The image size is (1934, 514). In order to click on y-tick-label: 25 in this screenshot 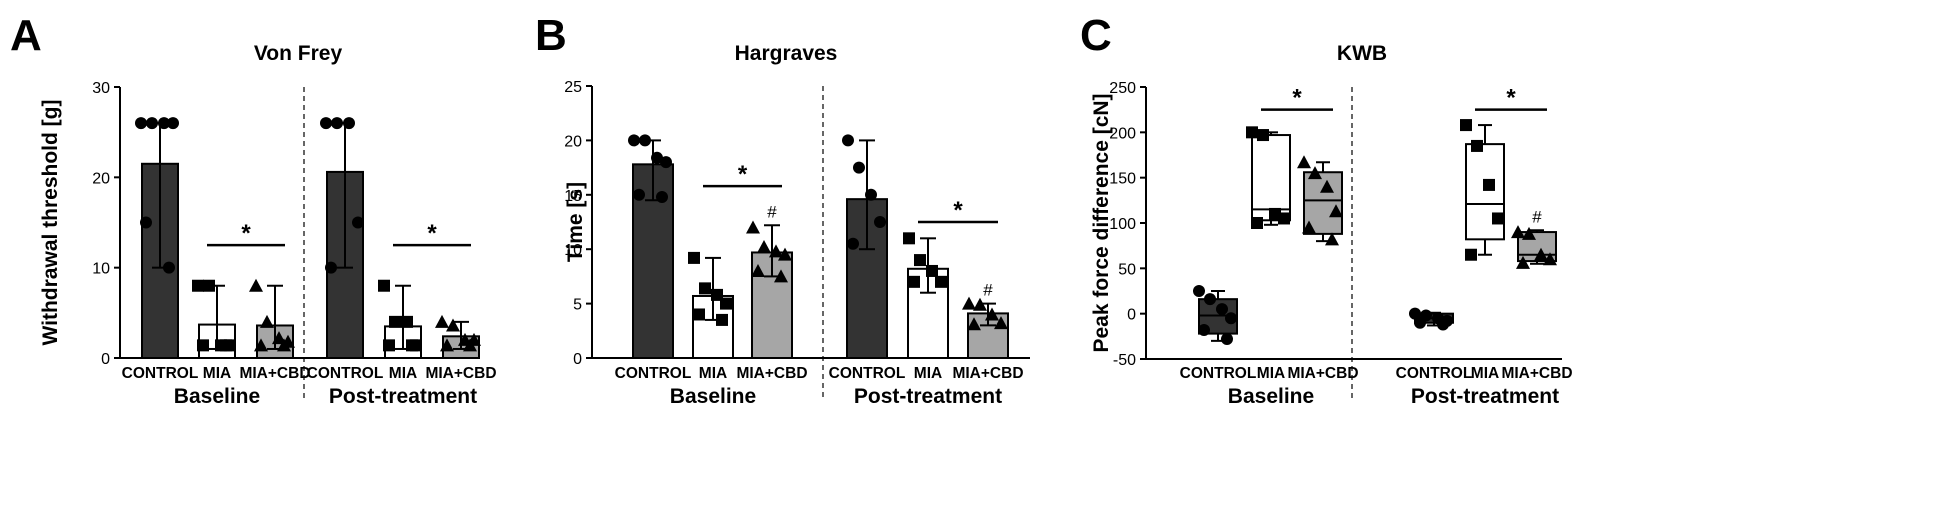, I will do `click(573, 87)`.